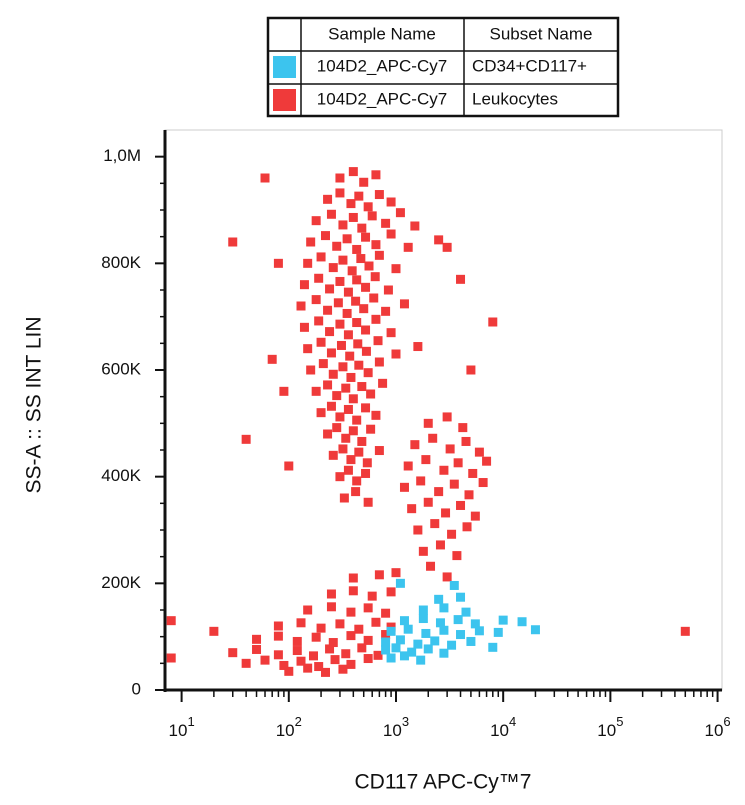 The height and width of the screenshot is (805, 745). I want to click on x-tick-exponent: 2, so click(298, 721).